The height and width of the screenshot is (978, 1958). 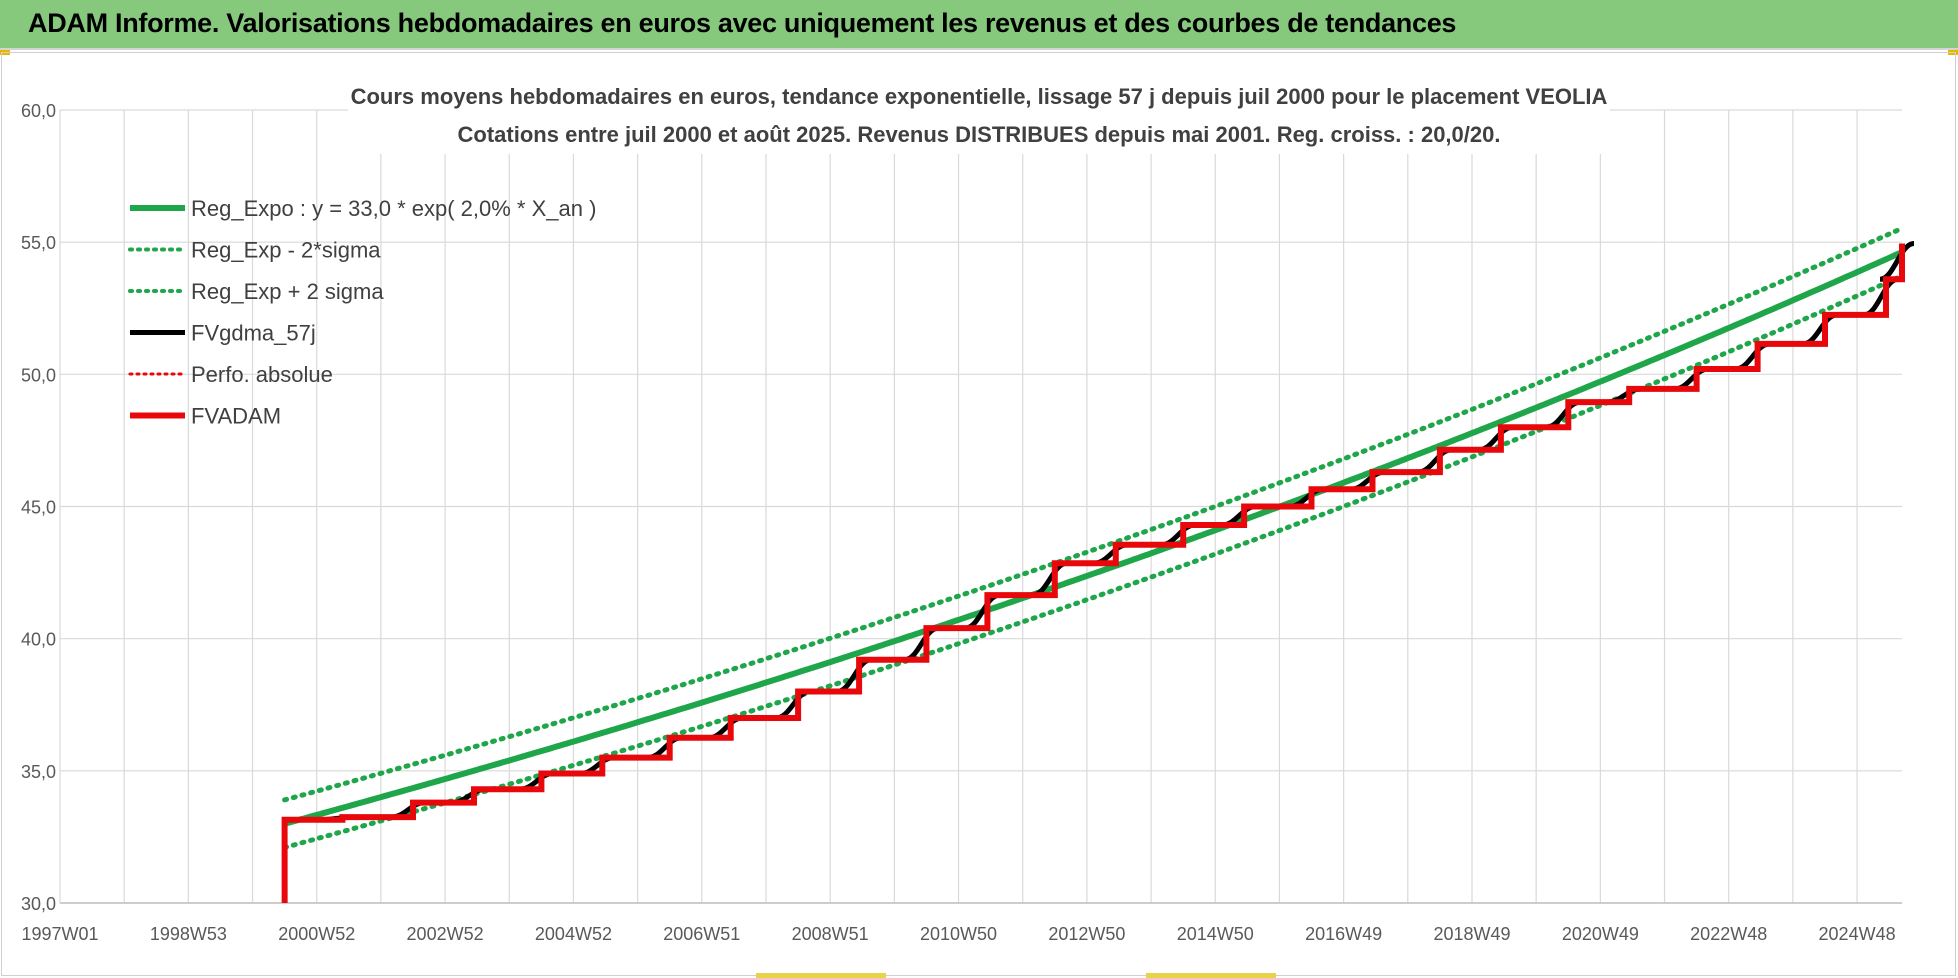 I want to click on x-tick-label: 2014W50, so click(x=1215, y=934).